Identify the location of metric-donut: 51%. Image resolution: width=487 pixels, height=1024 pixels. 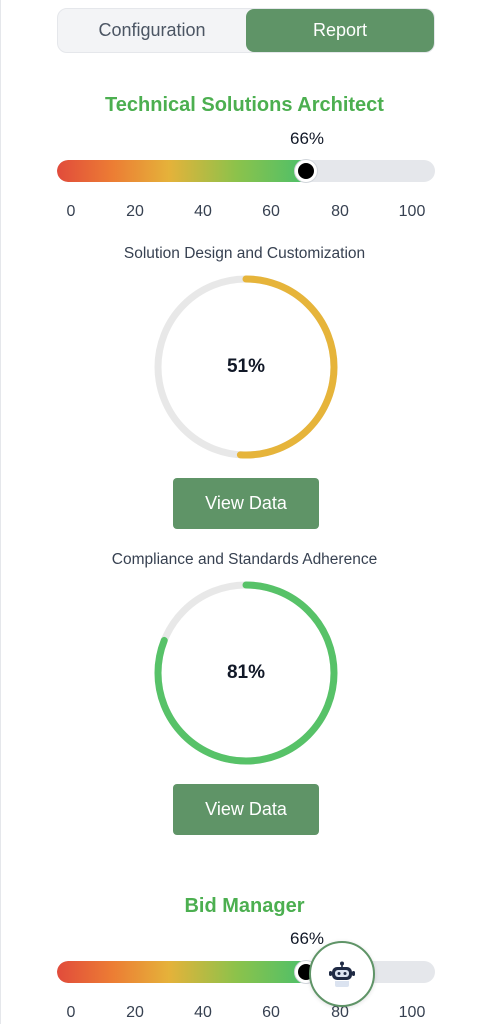
(246, 367).